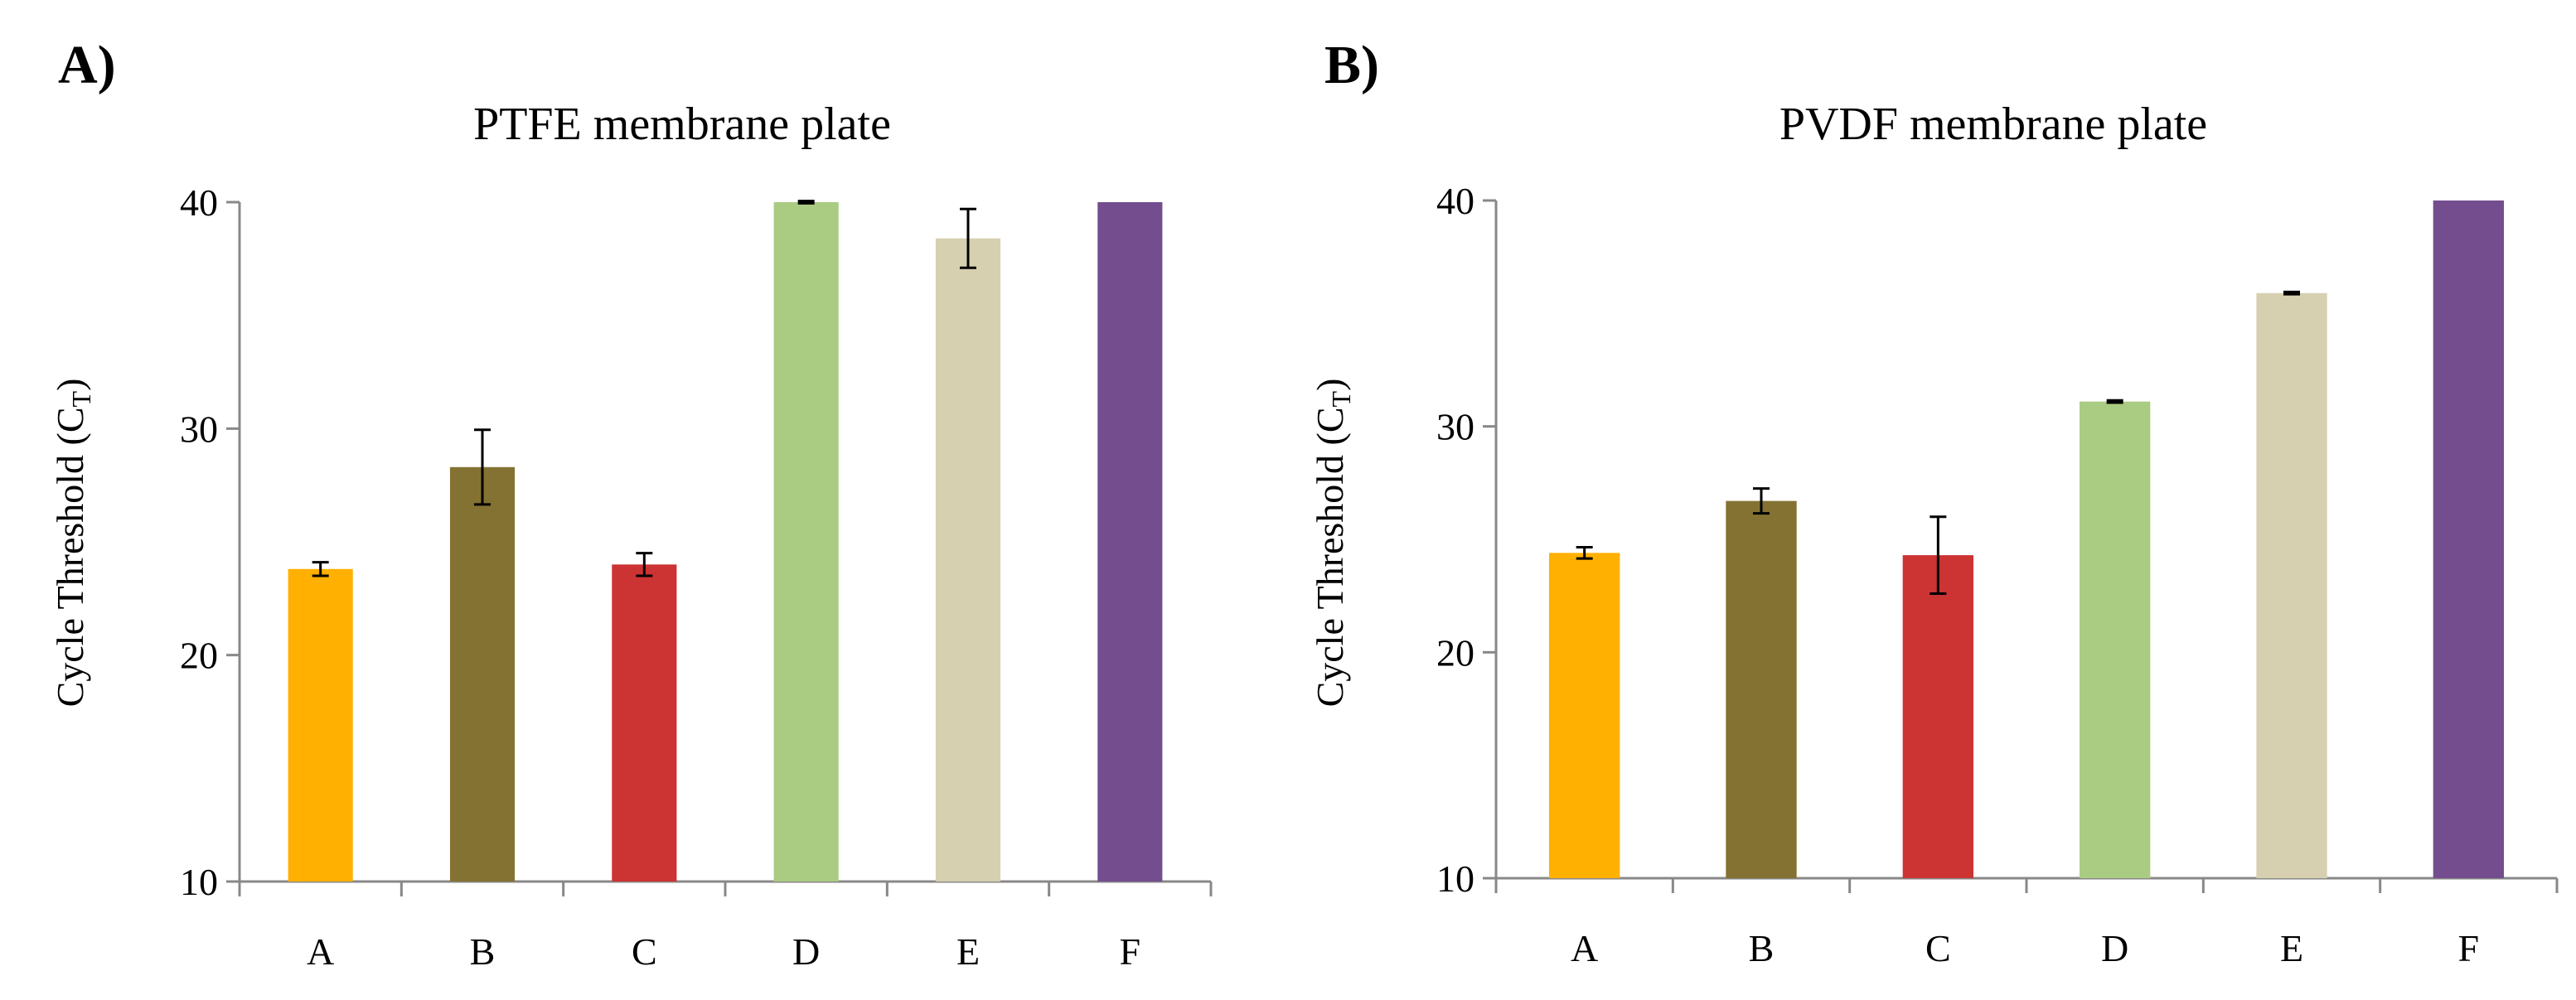 The height and width of the screenshot is (1000, 2576). I want to click on panel-label: B), so click(1351, 65).